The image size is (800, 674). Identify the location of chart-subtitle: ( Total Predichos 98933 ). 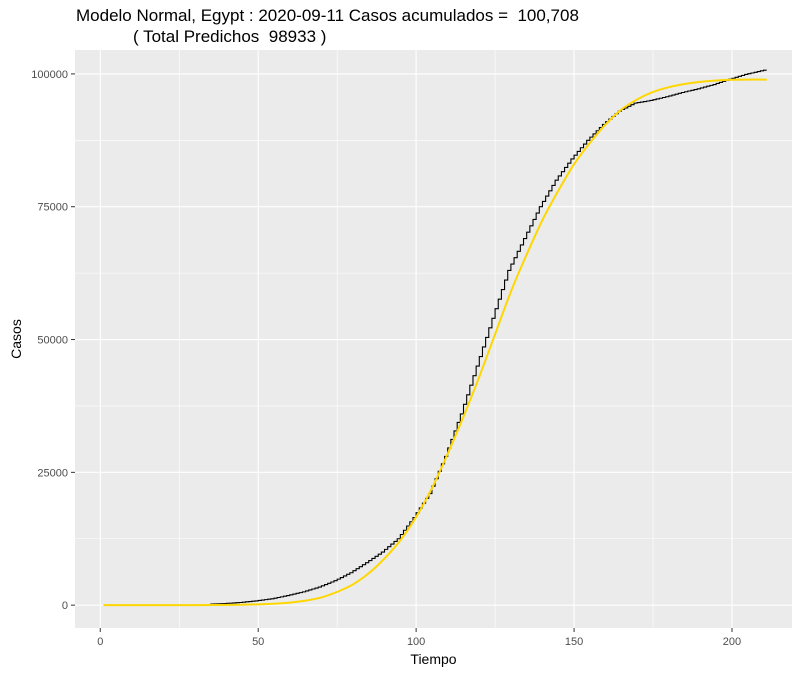
(230, 36).